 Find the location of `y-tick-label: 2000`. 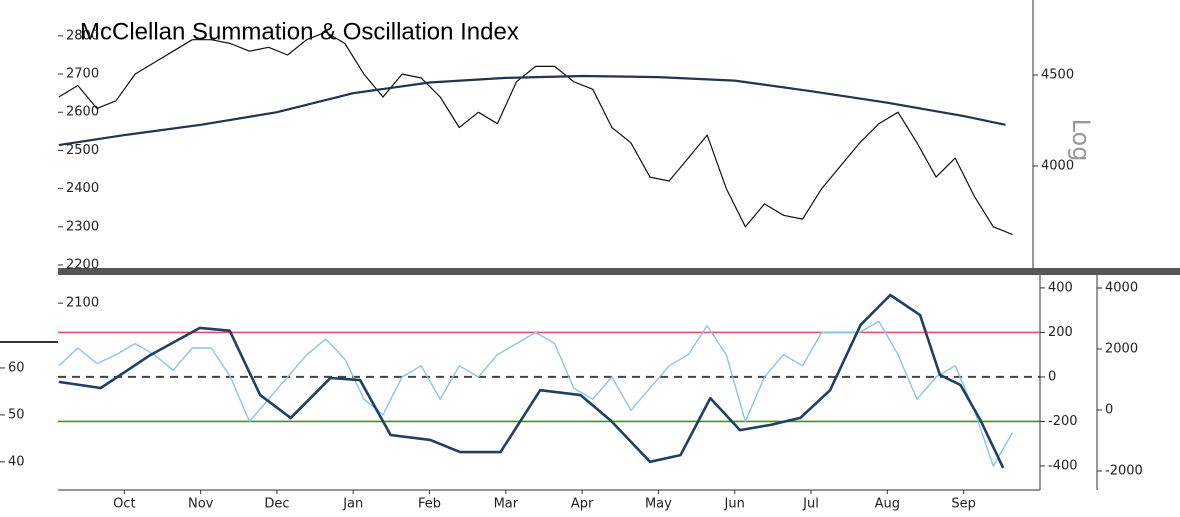

y-tick-label: 2000 is located at coordinates (1121, 348).